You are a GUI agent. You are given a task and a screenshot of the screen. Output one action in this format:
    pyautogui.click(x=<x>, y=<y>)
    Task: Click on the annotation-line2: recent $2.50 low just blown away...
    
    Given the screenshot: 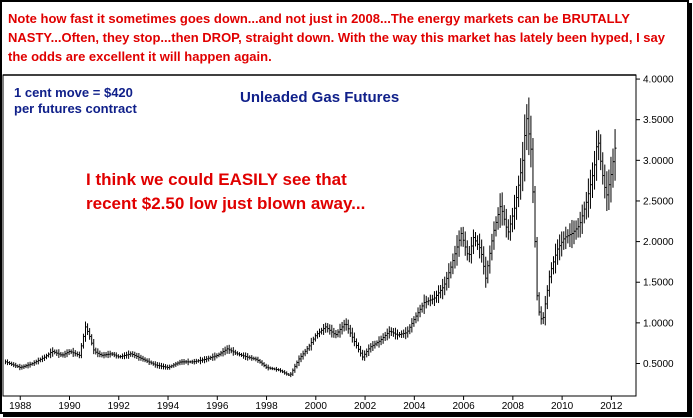 What is the action you would take?
    pyautogui.click(x=226, y=203)
    